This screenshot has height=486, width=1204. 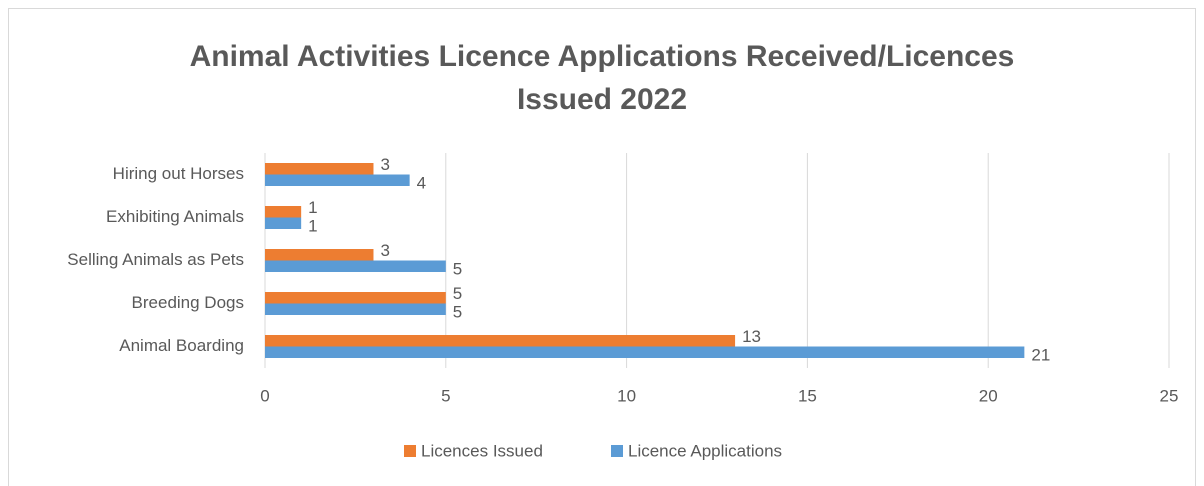 I want to click on x-tick-label: 25, so click(x=1169, y=395).